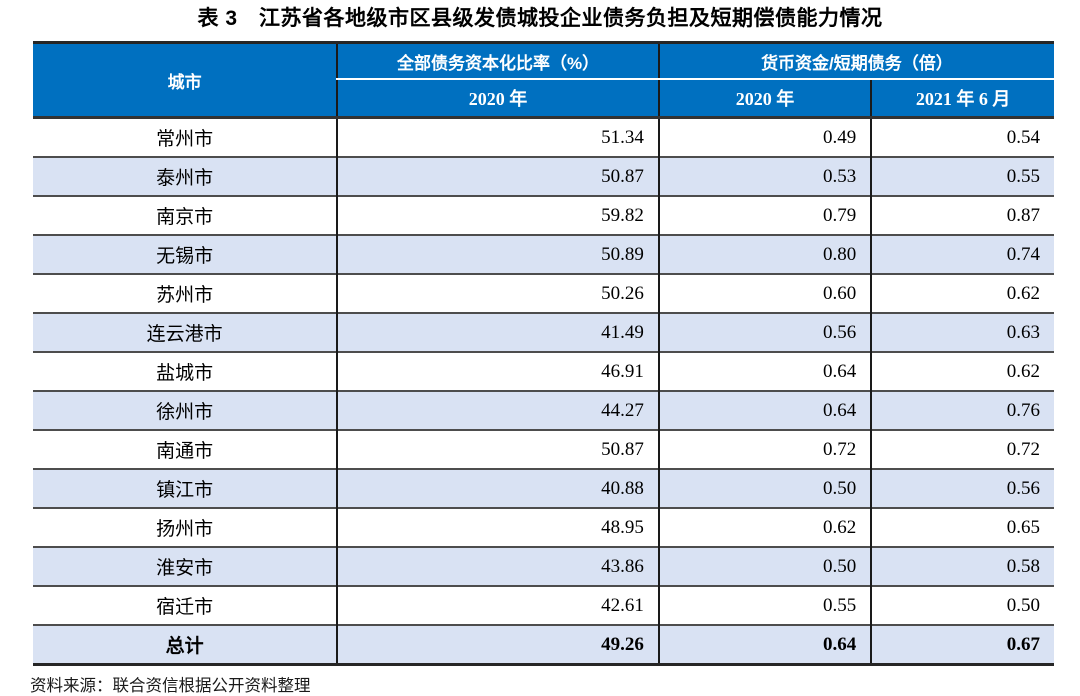 The width and height of the screenshot is (1080, 696). I want to click on table-row: 镇江市 40.88 0.50 0.56, so click(543, 488).